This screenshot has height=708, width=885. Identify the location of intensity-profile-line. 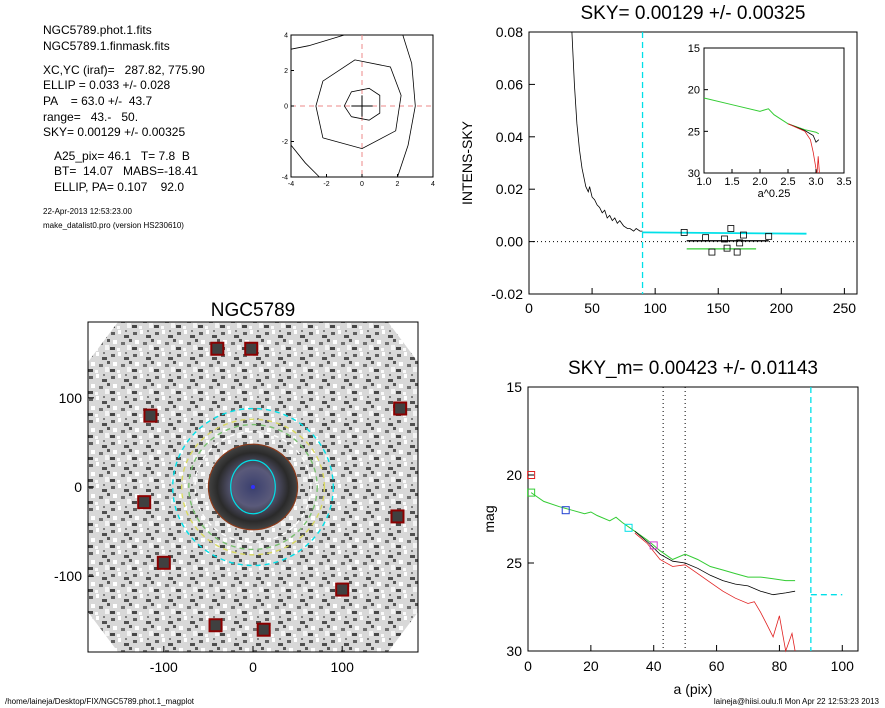
(607, 131).